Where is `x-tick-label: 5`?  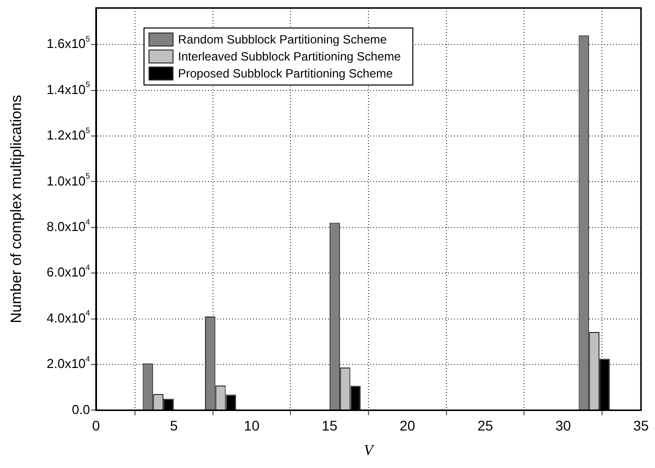
x-tick-label: 5 is located at coordinates (174, 425).